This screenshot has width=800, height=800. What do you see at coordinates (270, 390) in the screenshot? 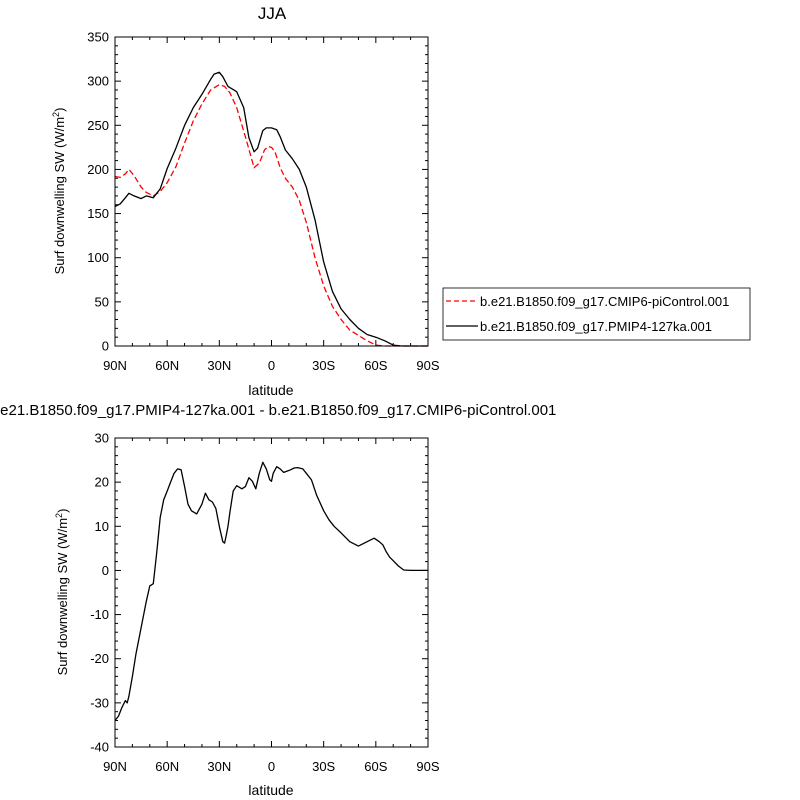
I see `top-x-axis-label: latitude` at bounding box center [270, 390].